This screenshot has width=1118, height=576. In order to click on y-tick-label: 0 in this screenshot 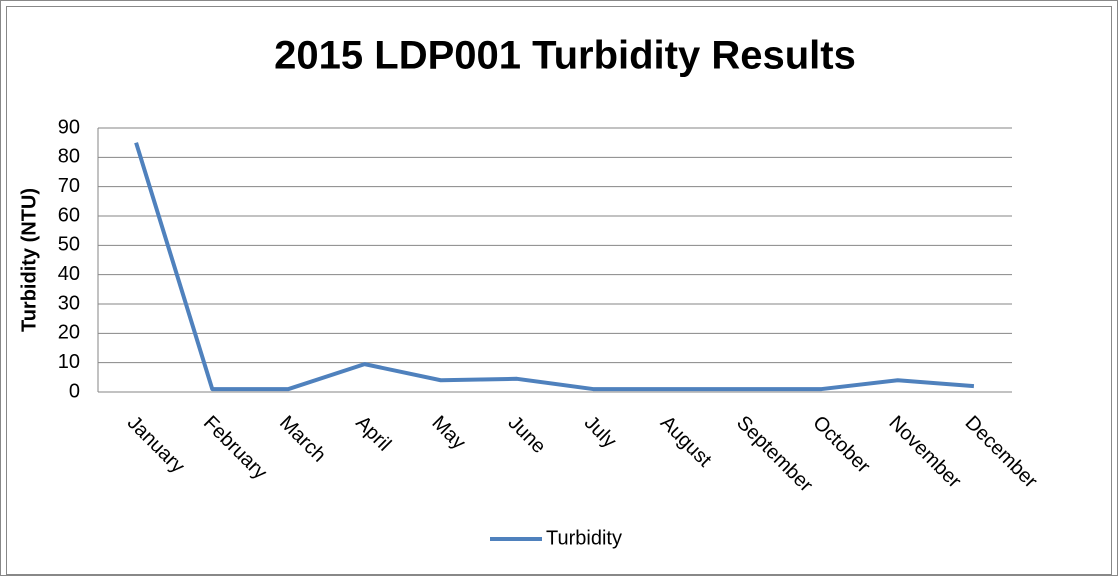, I will do `click(74, 391)`.